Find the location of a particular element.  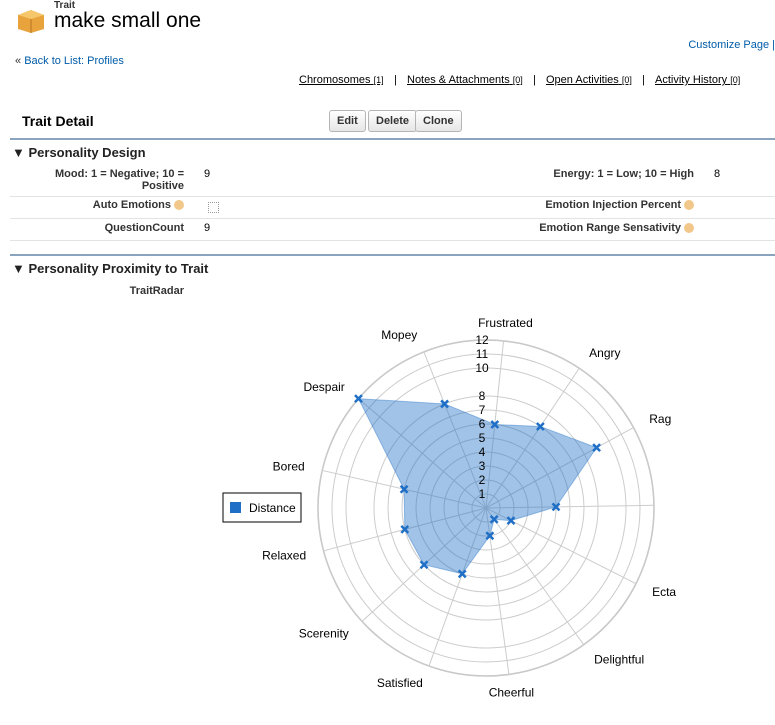

link-label: Open Activities is located at coordinates (582, 80).